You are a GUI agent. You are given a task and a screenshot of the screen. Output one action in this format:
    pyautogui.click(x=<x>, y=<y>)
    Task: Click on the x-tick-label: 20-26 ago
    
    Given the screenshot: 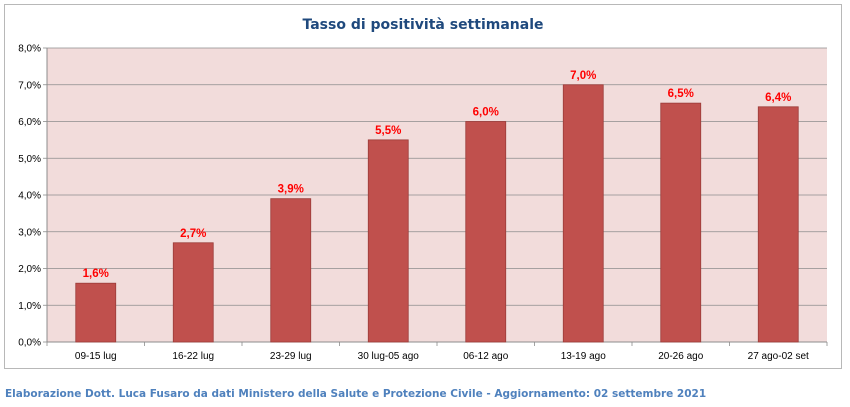 What is the action you would take?
    pyautogui.click(x=680, y=356)
    